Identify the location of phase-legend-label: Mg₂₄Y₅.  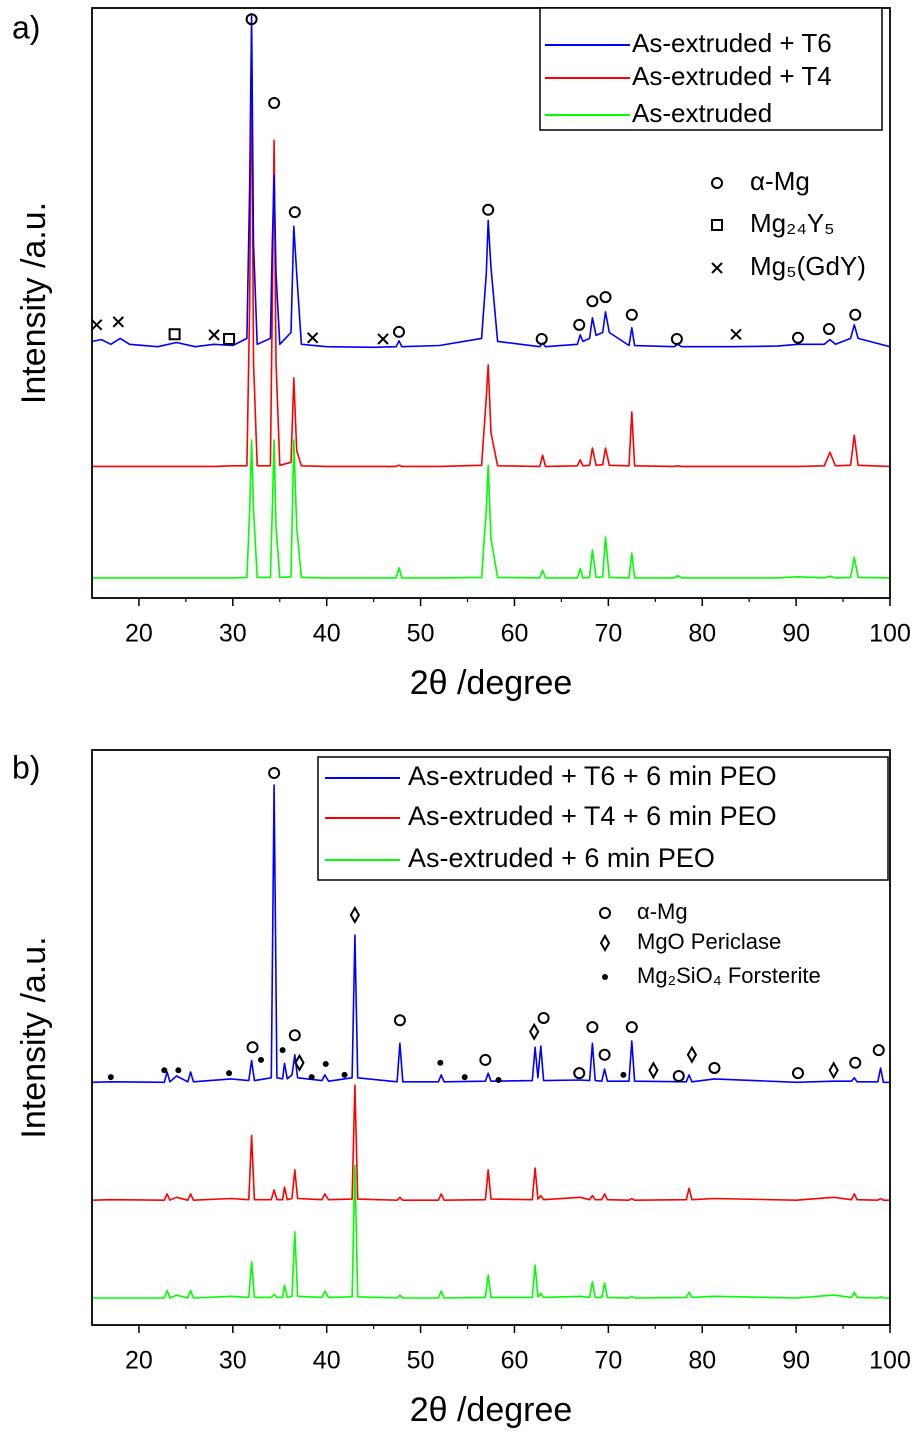
(792, 223).